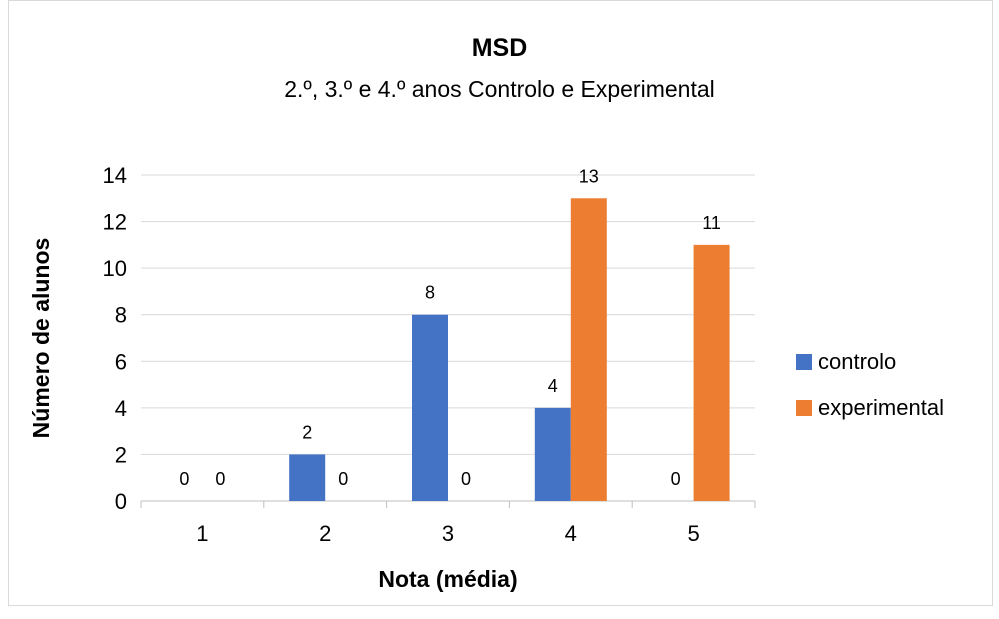 Image resolution: width=999 pixels, height=619 pixels. What do you see at coordinates (711, 223) in the screenshot?
I see `data-label: 11` at bounding box center [711, 223].